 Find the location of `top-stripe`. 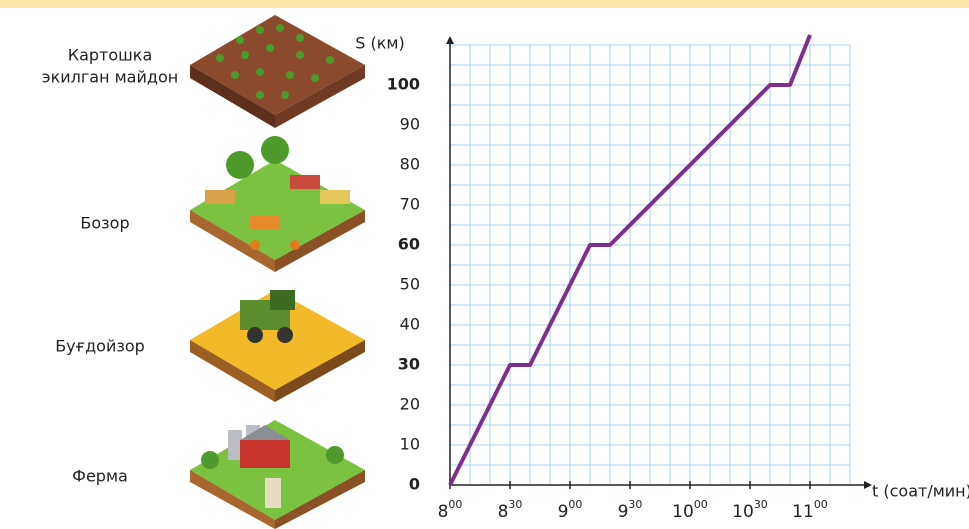

top-stripe is located at coordinates (484, 4).